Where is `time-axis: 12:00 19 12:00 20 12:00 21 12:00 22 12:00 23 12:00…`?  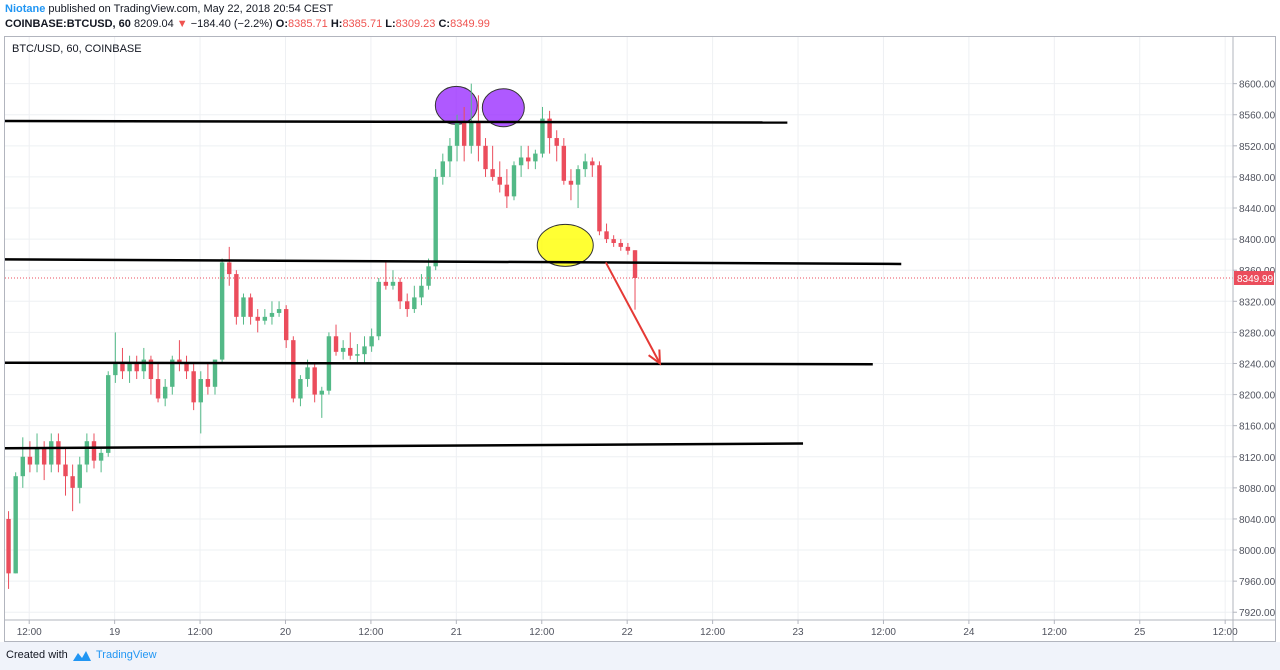
time-axis: 12:00 19 12:00 20 12:00 21 12:00 22 12:00 23 12:00… is located at coordinates (640, 628).